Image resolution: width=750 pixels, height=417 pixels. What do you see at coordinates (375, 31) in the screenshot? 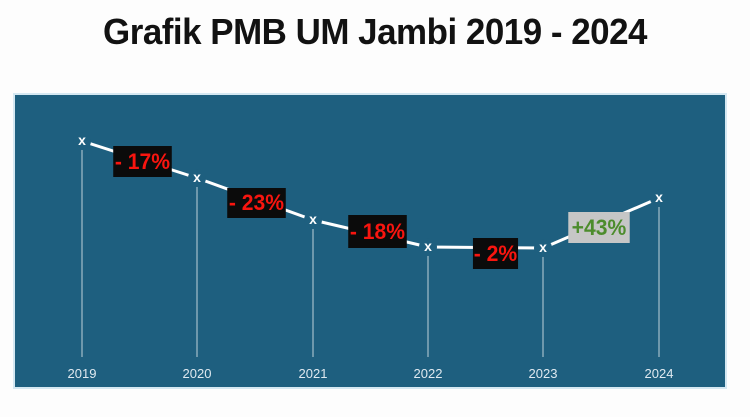
I see `page-title: Grafik PMB UM Jambi 2019 - 2024` at bounding box center [375, 31].